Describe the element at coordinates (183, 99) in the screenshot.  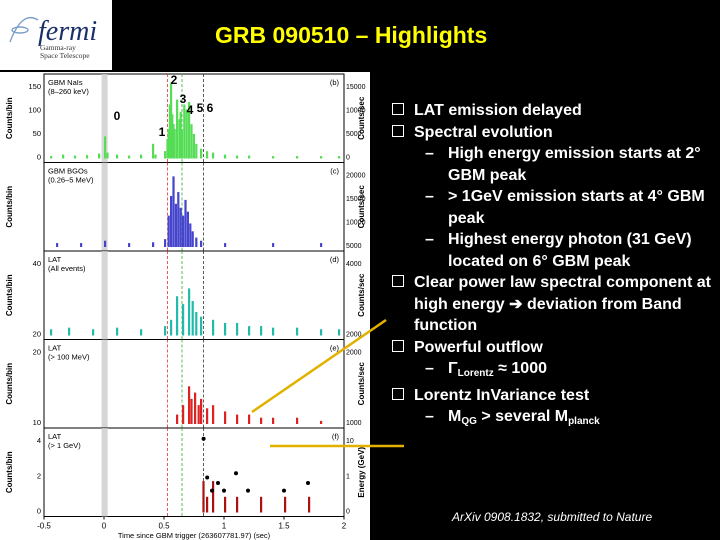
I see `peak-label-3: 3` at that location.